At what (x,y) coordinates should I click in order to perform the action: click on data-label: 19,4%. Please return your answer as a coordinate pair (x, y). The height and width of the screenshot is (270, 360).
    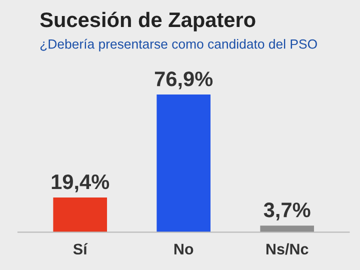
    Looking at the image, I should click on (81, 183).